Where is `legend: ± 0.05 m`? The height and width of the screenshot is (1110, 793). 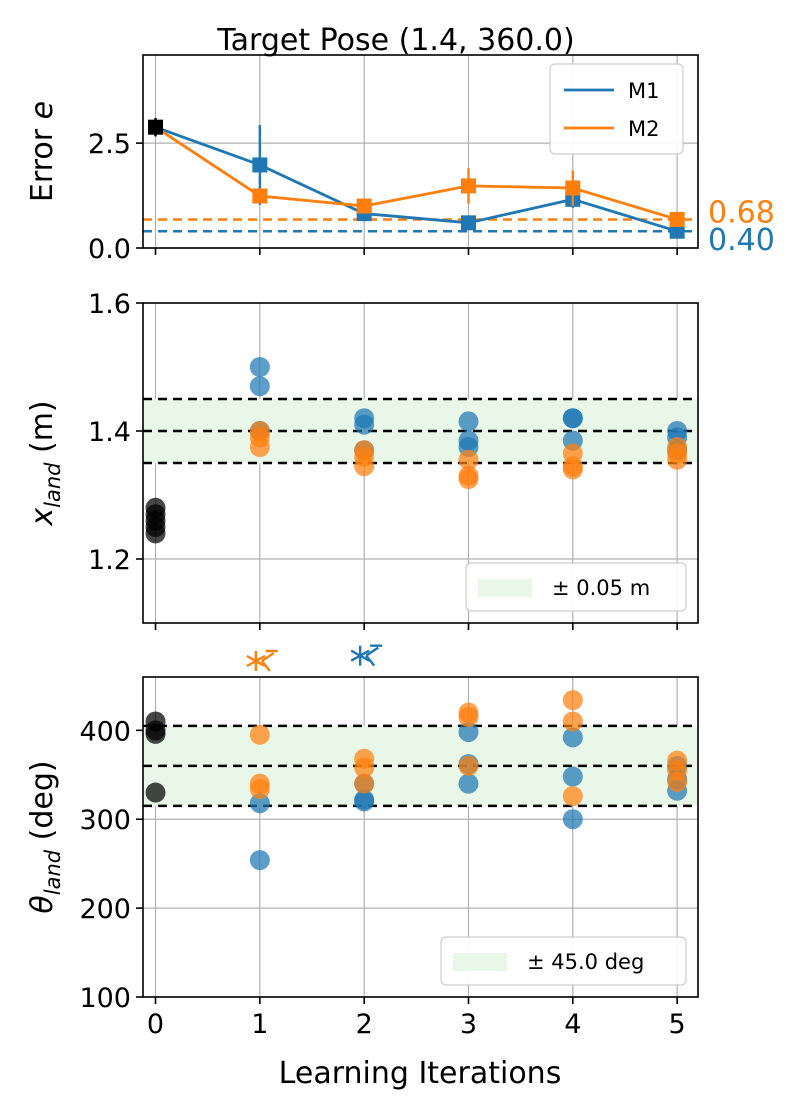
legend: ± 0.05 m is located at coordinates (576, 587).